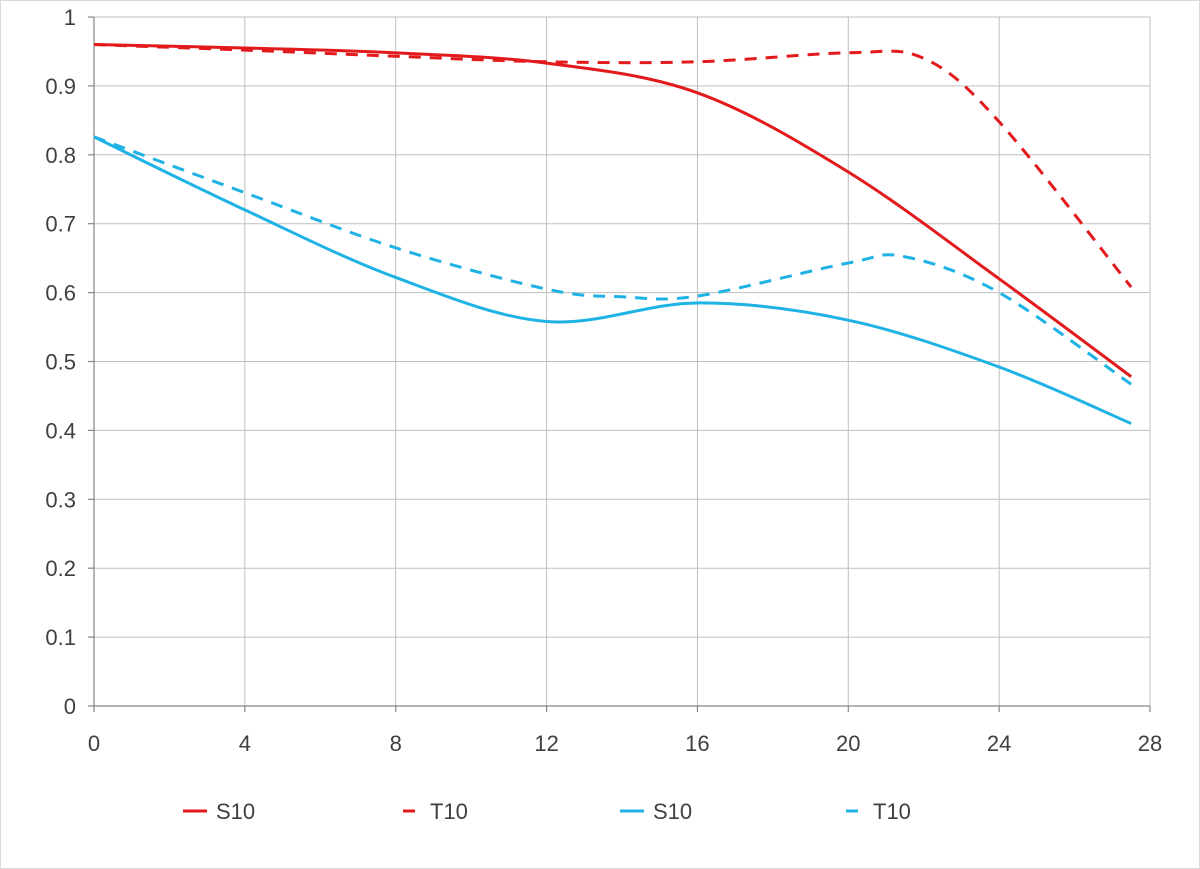 The image size is (1200, 869). I want to click on legend-label-1: S10, so click(235, 811).